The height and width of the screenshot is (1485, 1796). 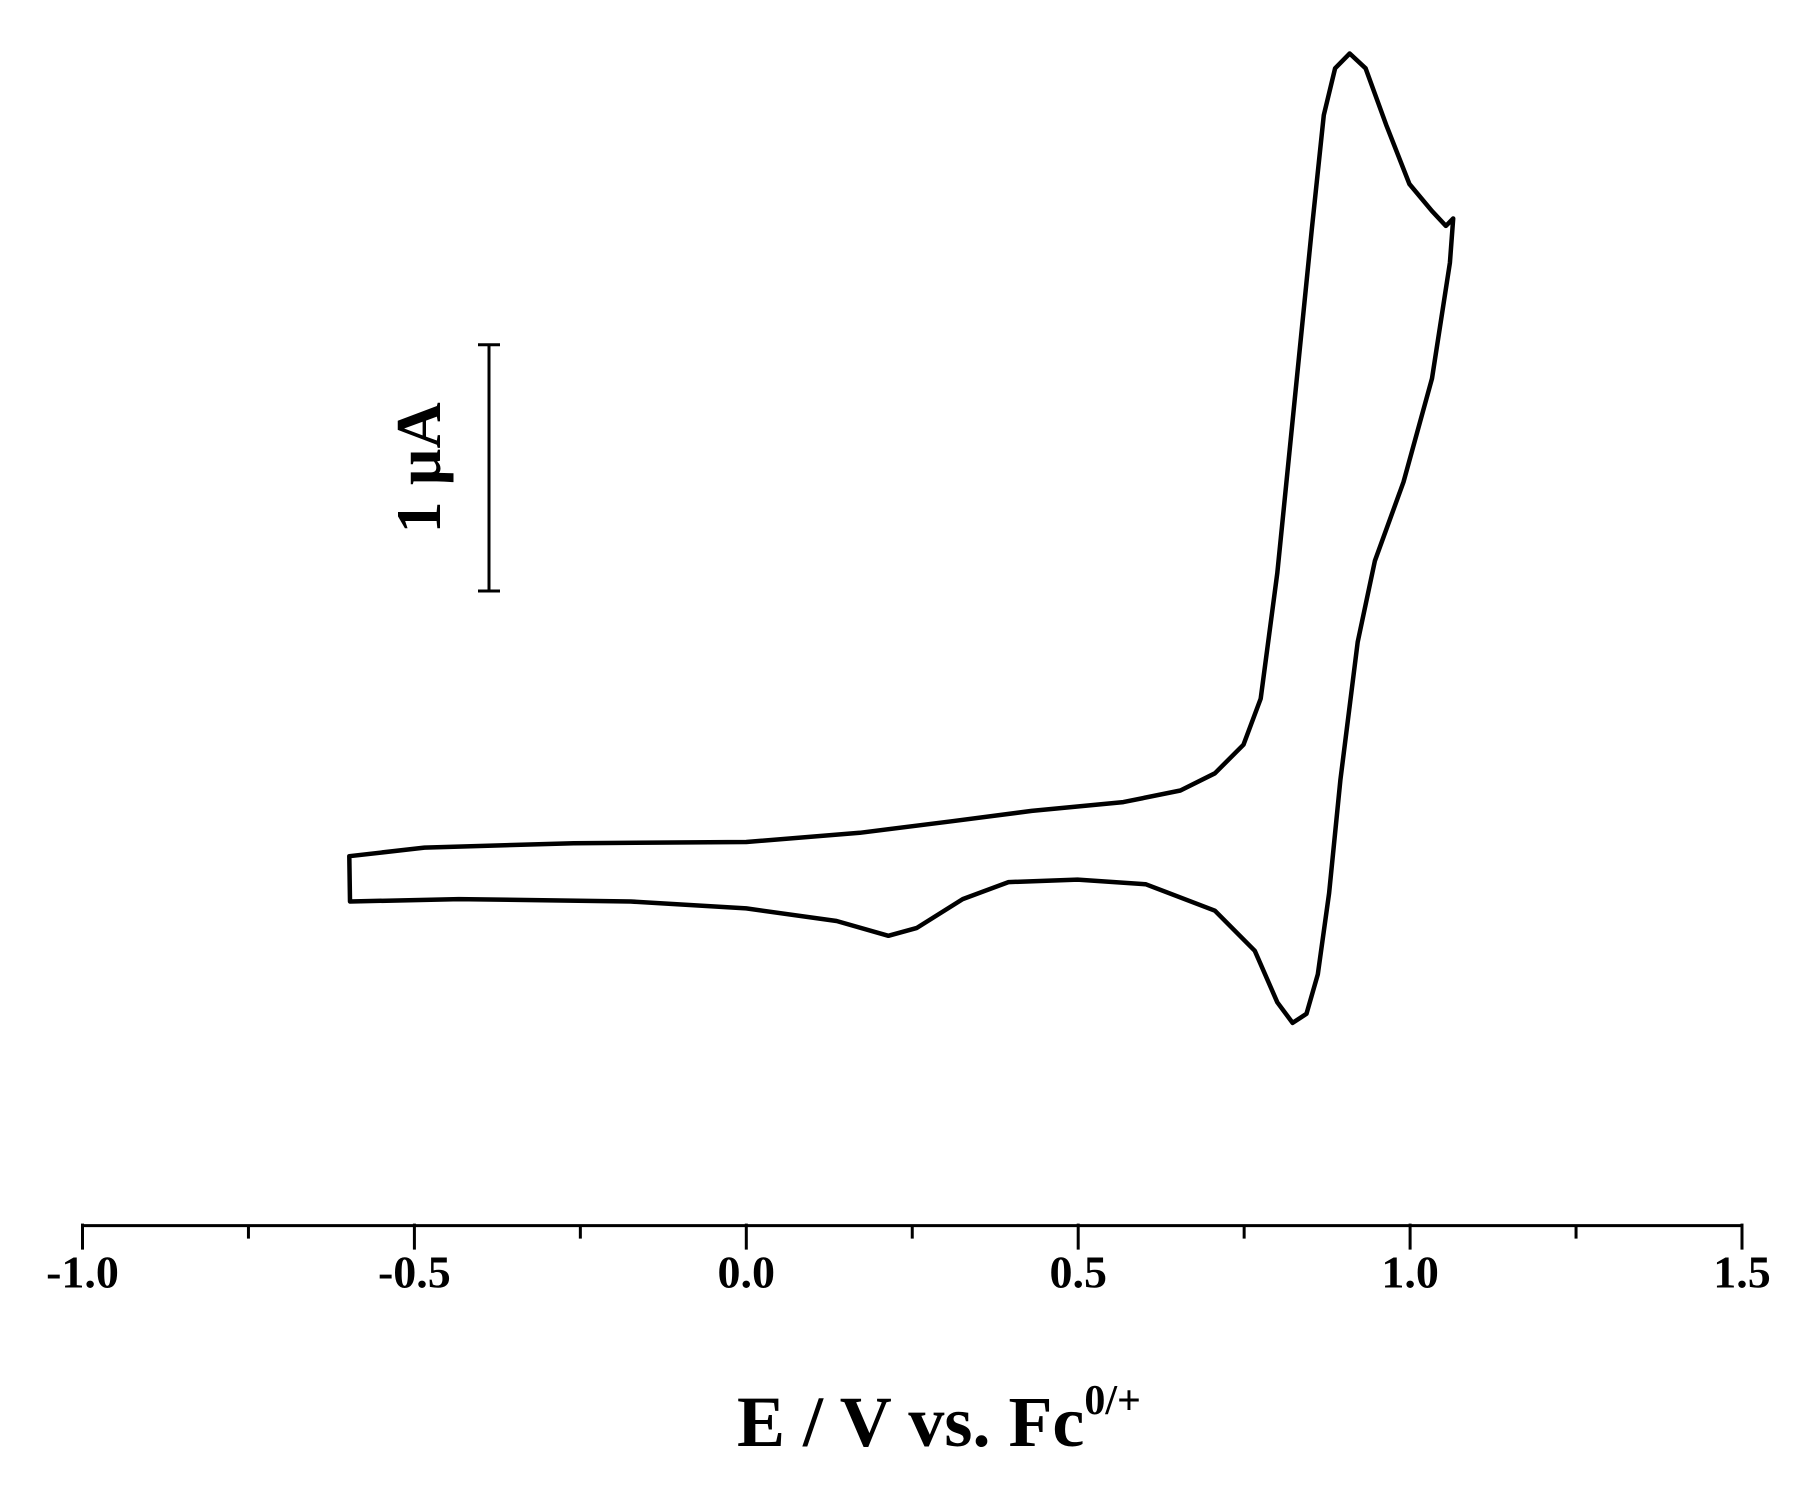 I want to click on x-axis-label-main: E / V vs. Fc, so click(x=910, y=1422).